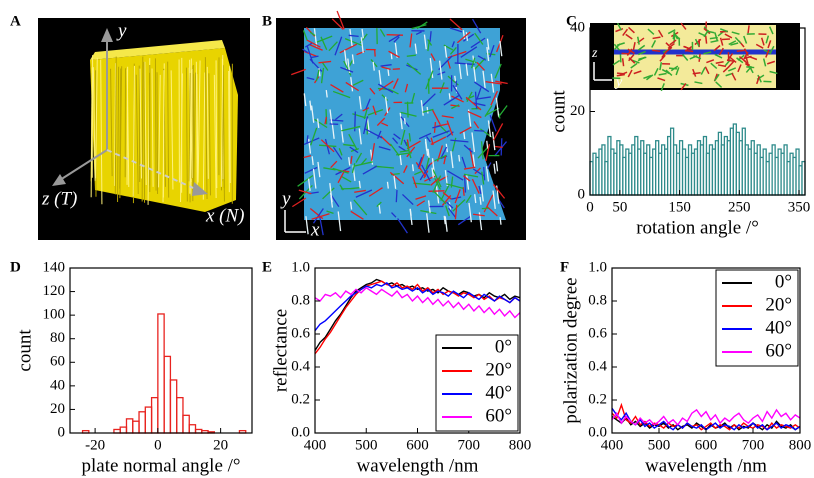  Describe the element at coordinates (59, 198) in the screenshot. I see `axis-name: z (T)` at that location.